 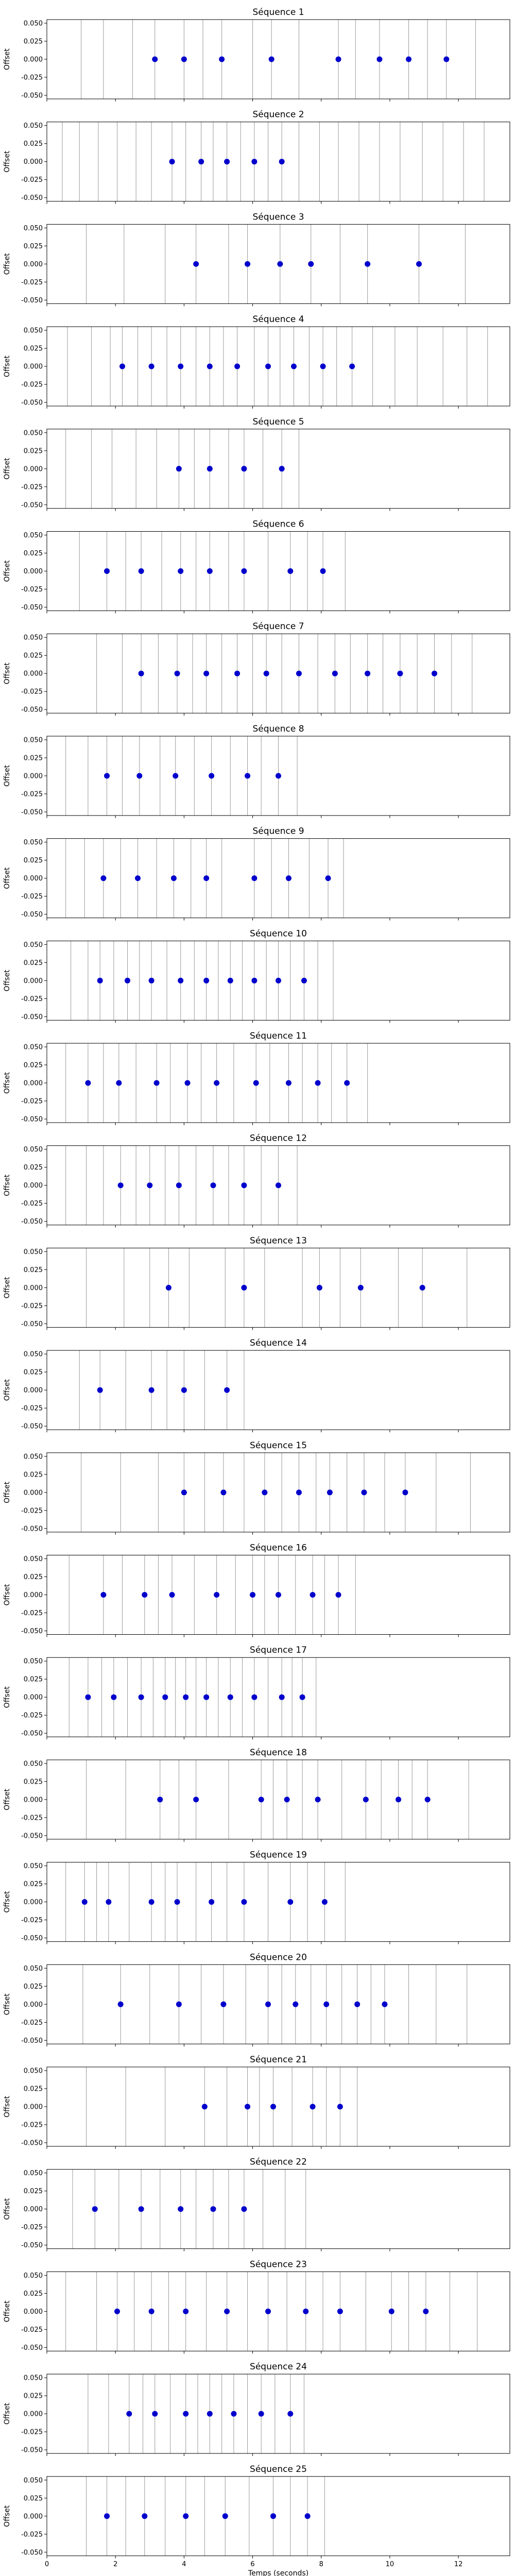 What do you see at coordinates (278, 2060) in the screenshot?
I see `subplot-title: Séquence 21` at bounding box center [278, 2060].